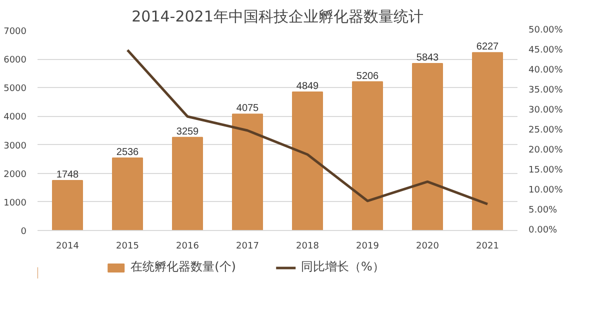  I want to click on legend-label: 在统孵化器数量(个), so click(183, 267).